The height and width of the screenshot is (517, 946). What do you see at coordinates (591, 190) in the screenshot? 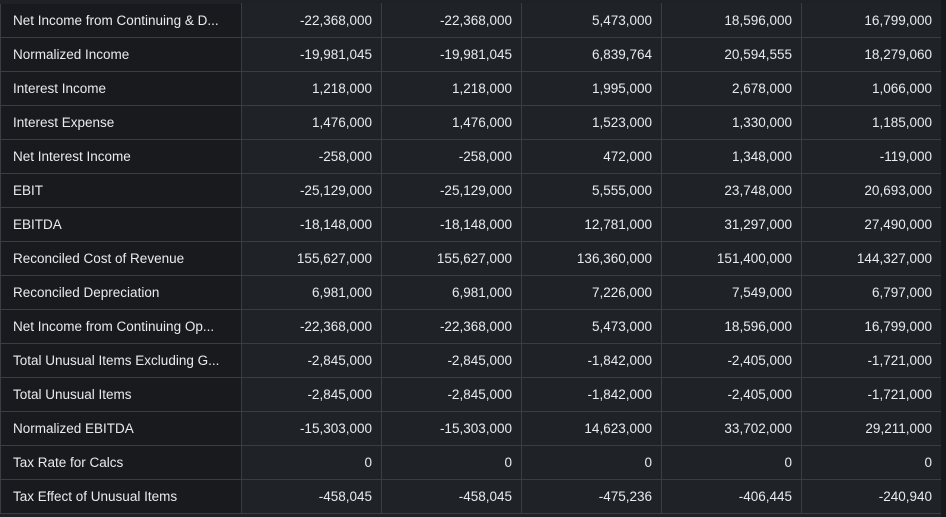
I see `value-cell: 5,555,000` at bounding box center [591, 190].